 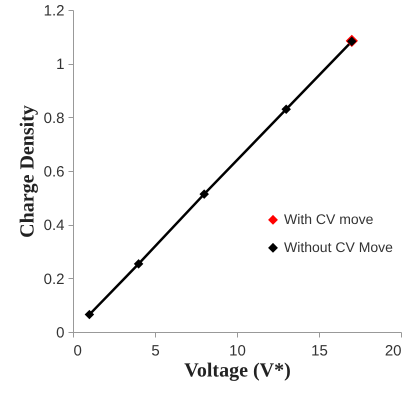 I want to click on legend-label: With CV move, so click(x=329, y=218).